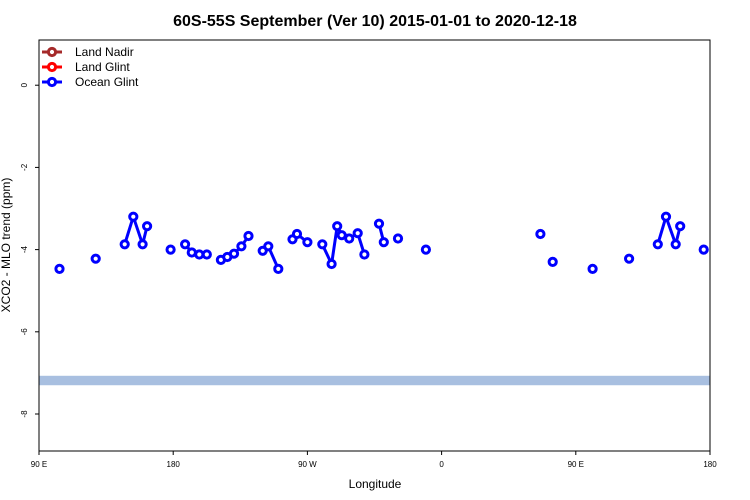 The width and height of the screenshot is (750, 500). What do you see at coordinates (24, 250) in the screenshot?
I see `y-tick-label: -4` at bounding box center [24, 250].